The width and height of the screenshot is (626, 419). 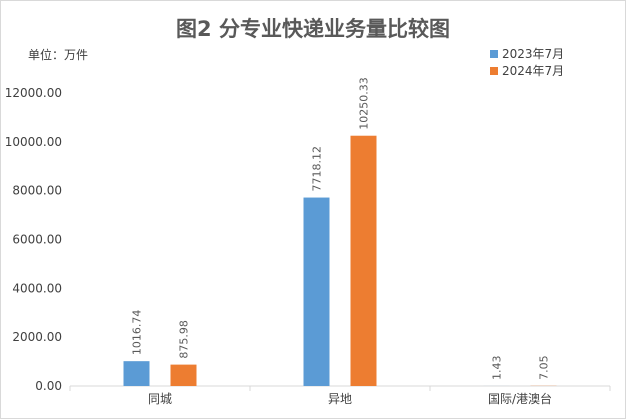 I want to click on legend-label: 2023年7月, so click(x=533, y=54).